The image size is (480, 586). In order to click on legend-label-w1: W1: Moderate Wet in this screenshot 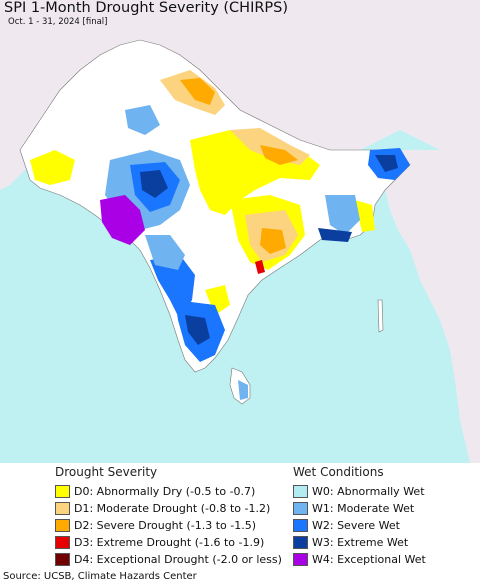, I will do `click(363, 508)`.